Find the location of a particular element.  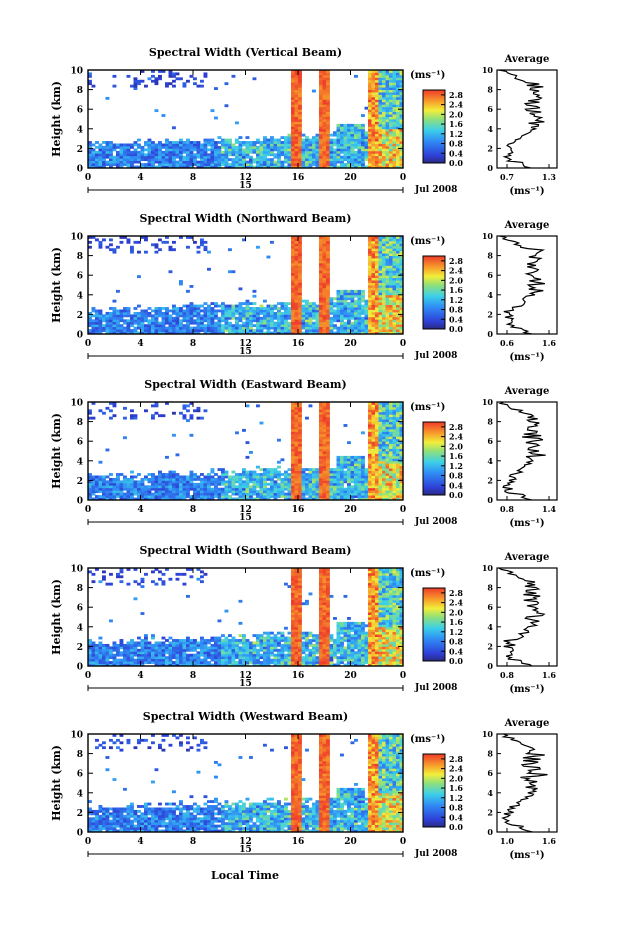

y-tick-label: 4 is located at coordinates (80, 130).